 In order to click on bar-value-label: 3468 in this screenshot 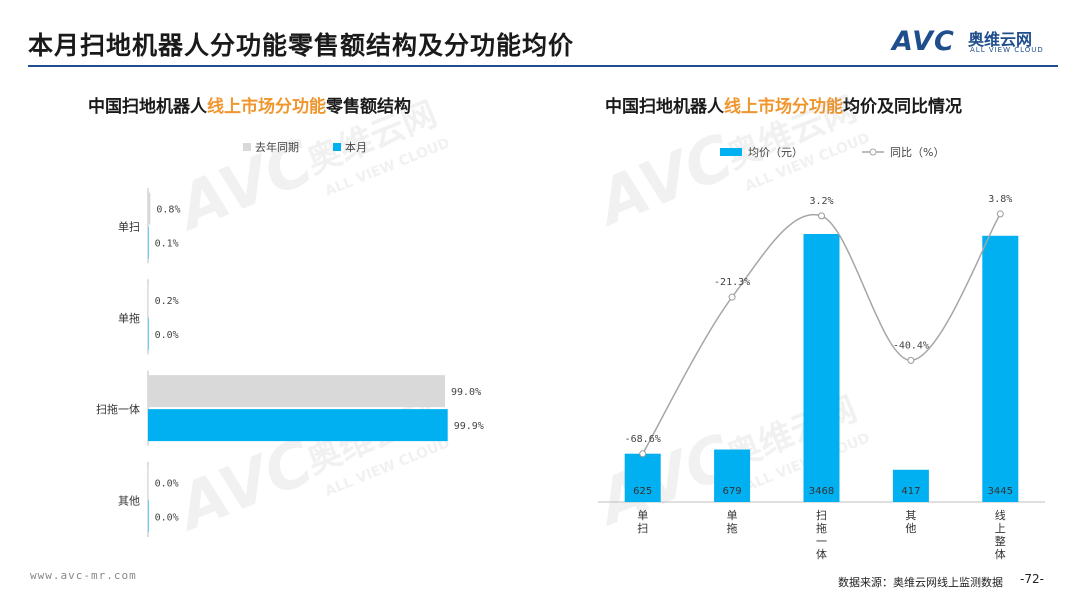, I will do `click(821, 491)`.